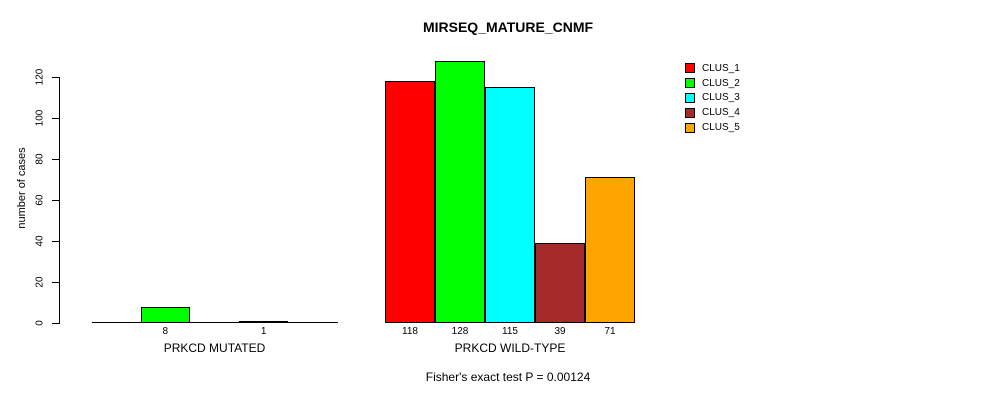 The image size is (990, 400). Describe the element at coordinates (610, 331) in the screenshot. I see `bar-value-label: 71` at that location.